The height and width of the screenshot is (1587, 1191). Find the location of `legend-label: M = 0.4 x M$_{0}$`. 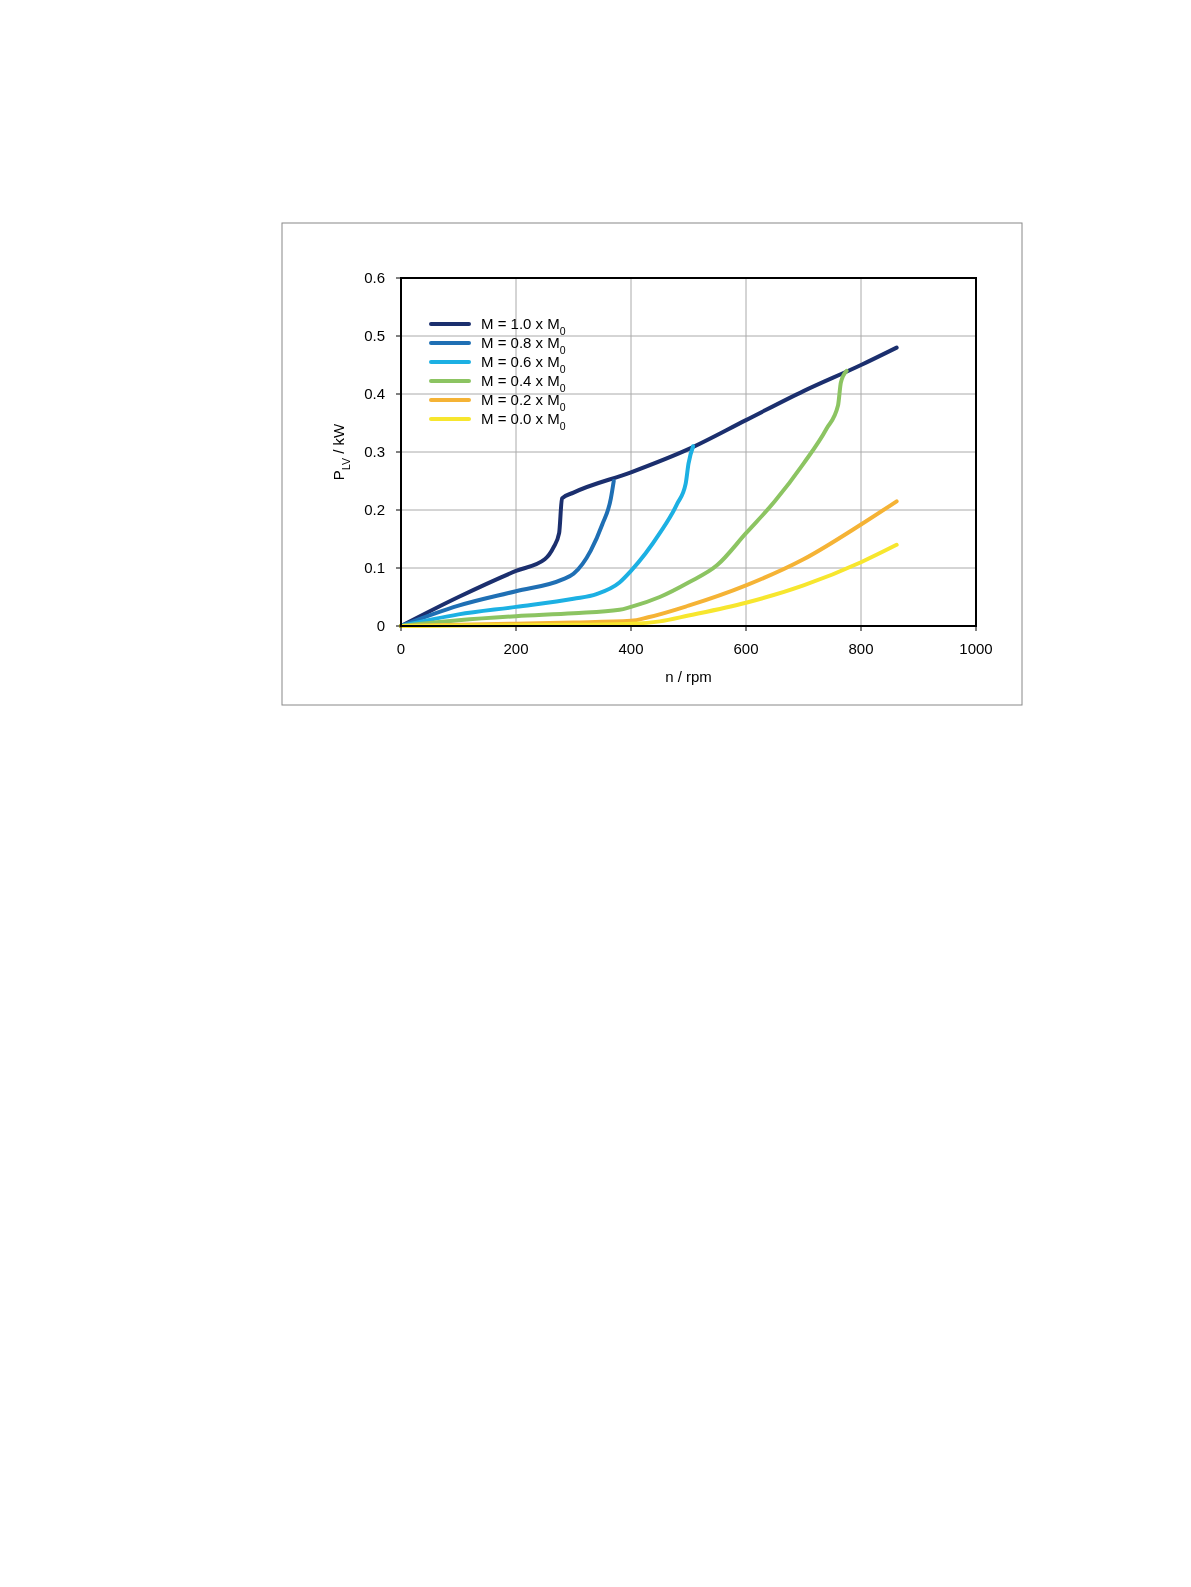

legend-label: M = 0.4 x M$_{0}$ is located at coordinates (523, 383).